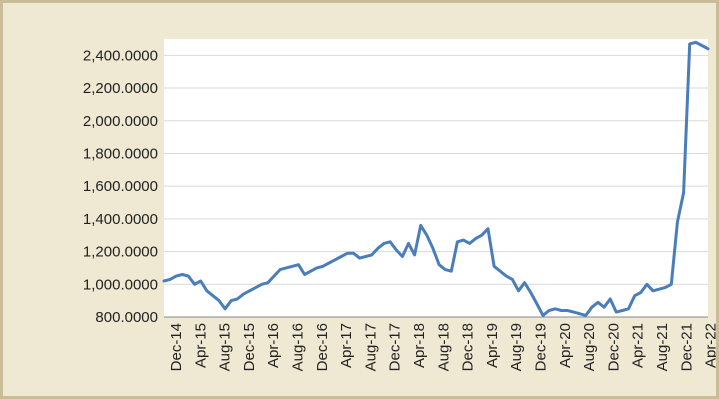 The height and width of the screenshot is (399, 719). What do you see at coordinates (709, 345) in the screenshot?
I see `x-tick-label: Apr-22` at bounding box center [709, 345].